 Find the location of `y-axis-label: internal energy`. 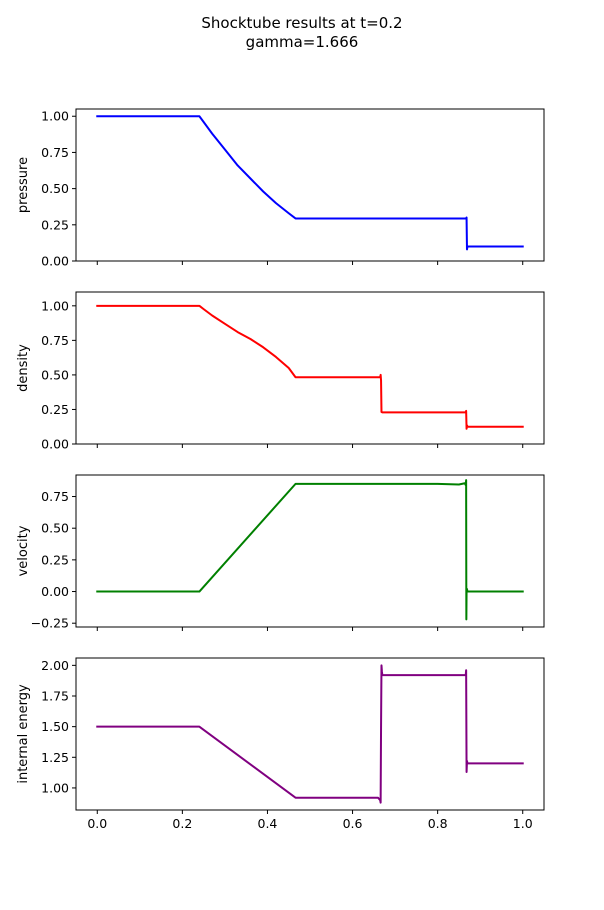

y-axis-label: internal energy is located at coordinates (23, 734).